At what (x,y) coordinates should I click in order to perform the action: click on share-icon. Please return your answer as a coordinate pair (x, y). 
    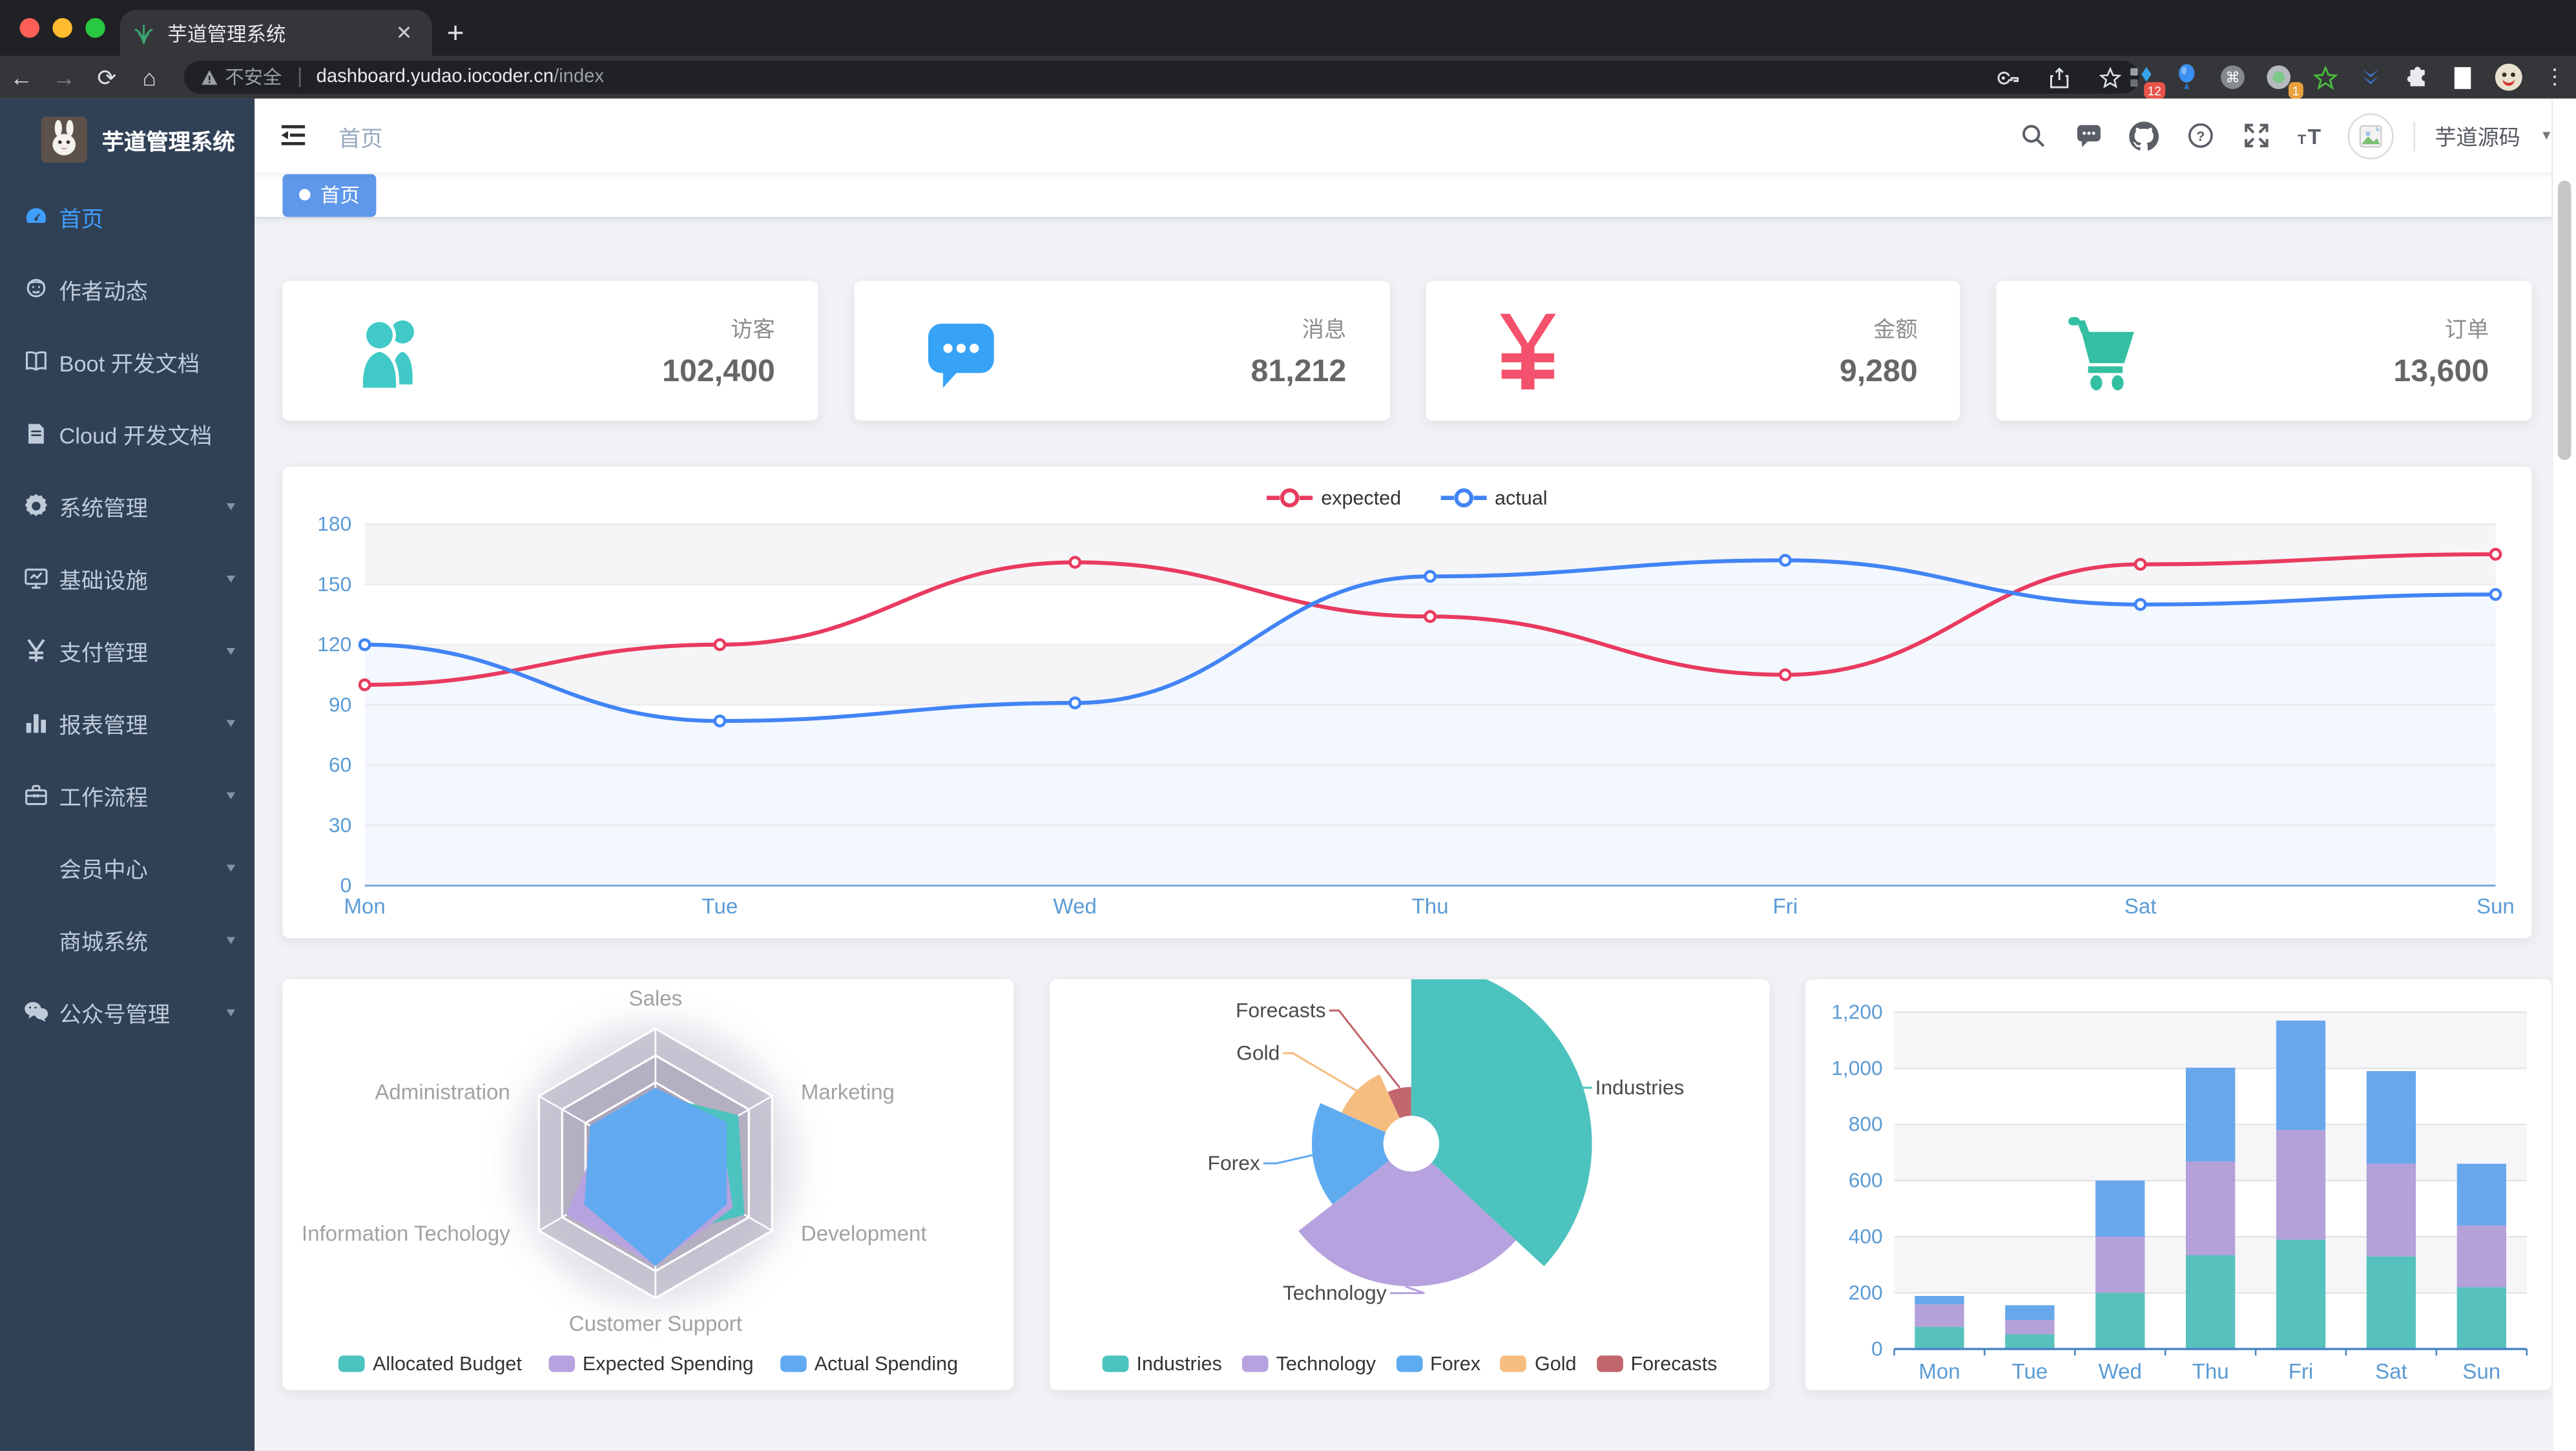
    Looking at the image, I should click on (2059, 77).